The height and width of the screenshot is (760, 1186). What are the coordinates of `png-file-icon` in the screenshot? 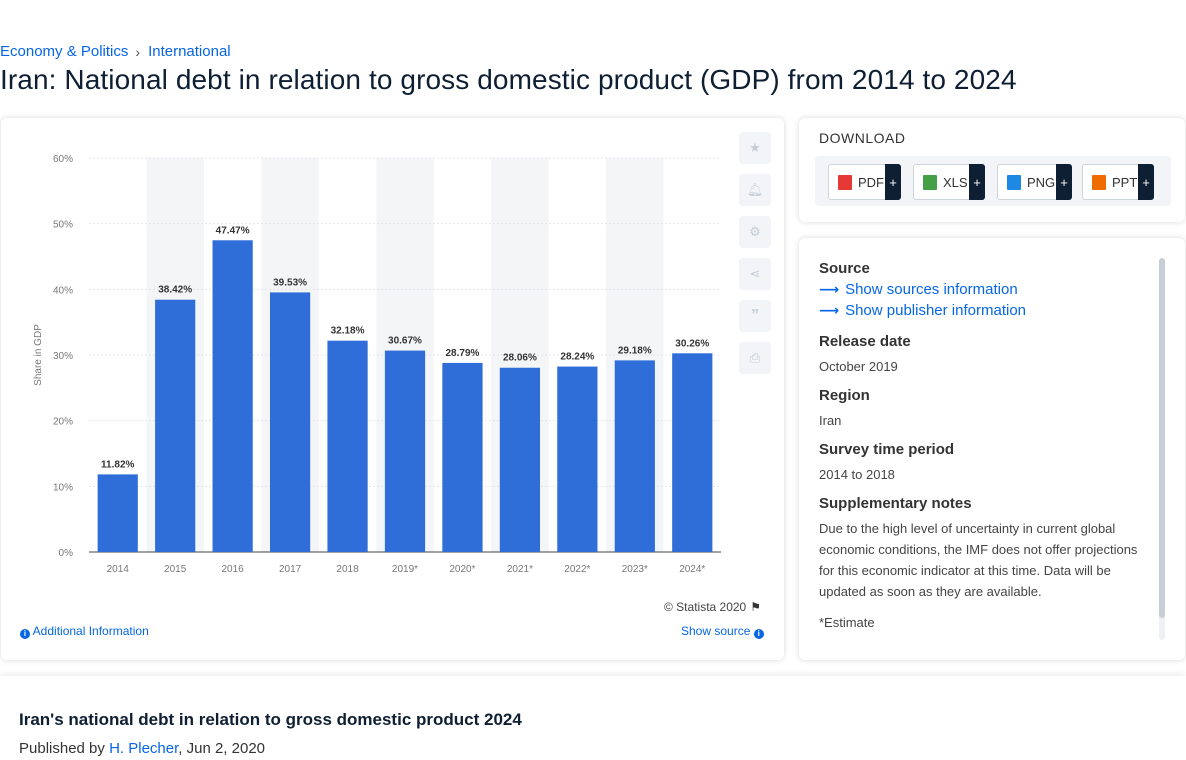 It's located at (1014, 182).